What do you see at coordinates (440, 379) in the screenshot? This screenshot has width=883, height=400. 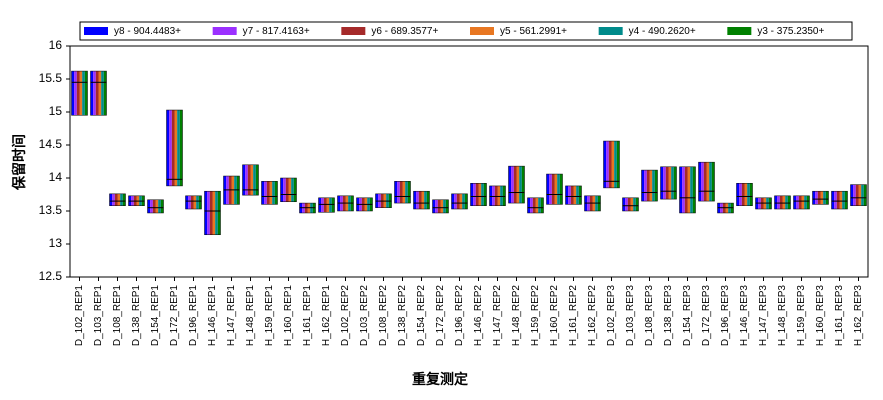 I see `x-axis-label: 重复测定` at bounding box center [440, 379].